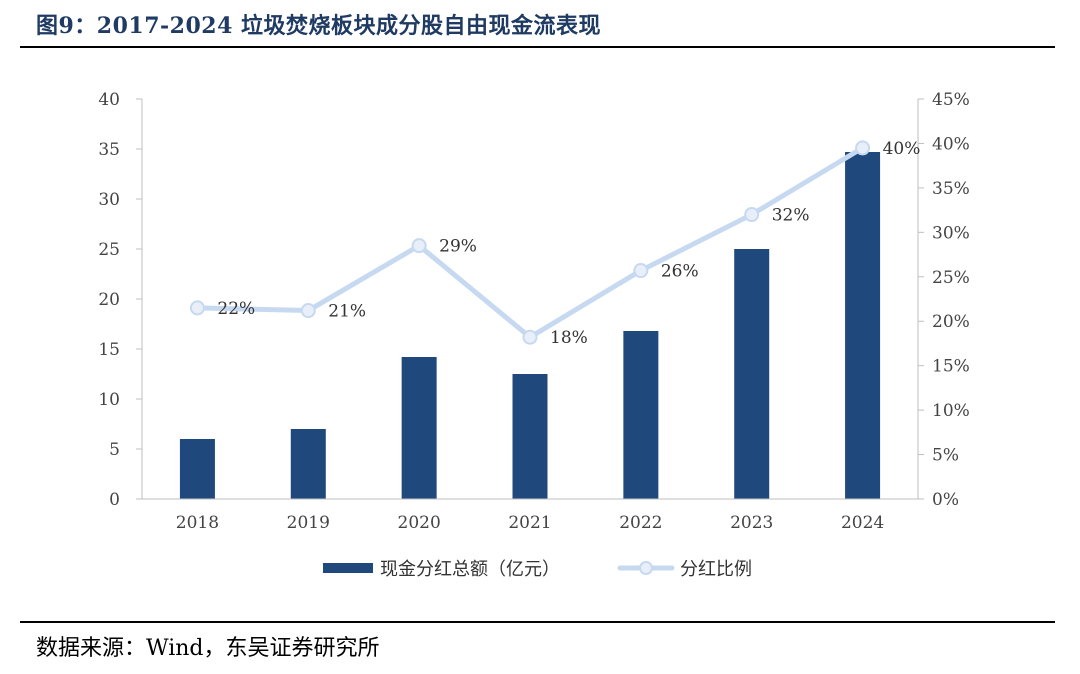 This screenshot has height=674, width=1080. Describe the element at coordinates (640, 523) in the screenshot. I see `x-tick-label: 2022` at that location.